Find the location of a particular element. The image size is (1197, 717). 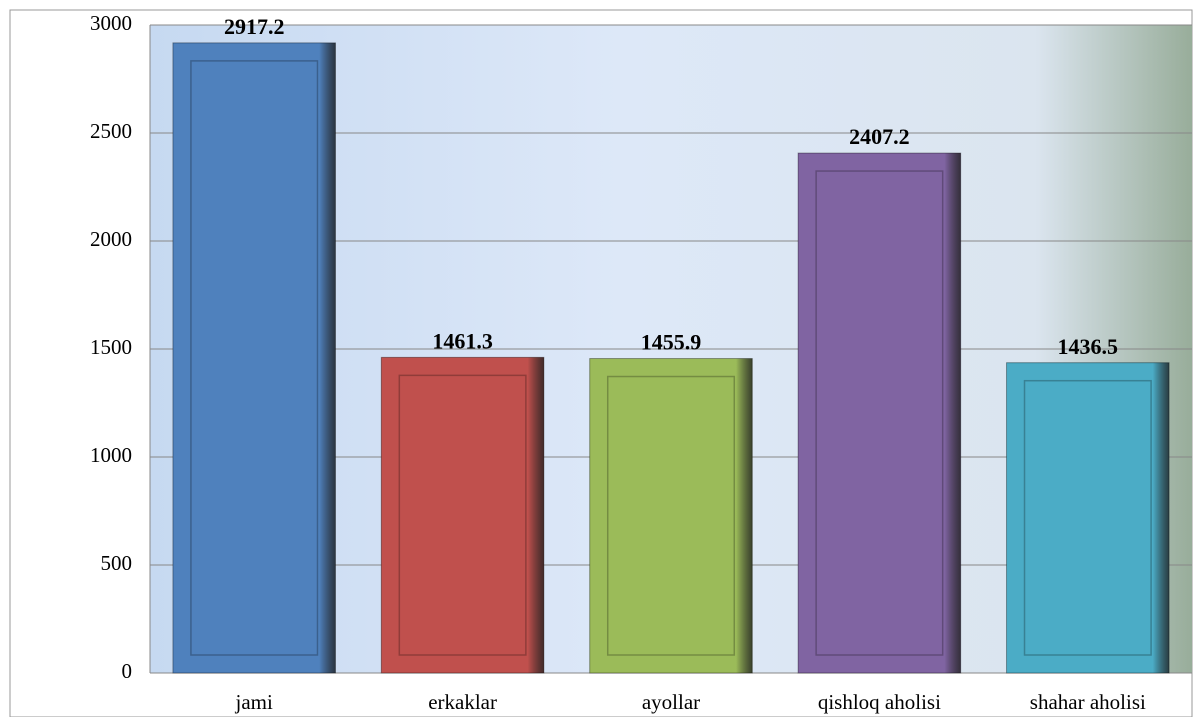

x-tick-label: ayollar is located at coordinates (671, 702).